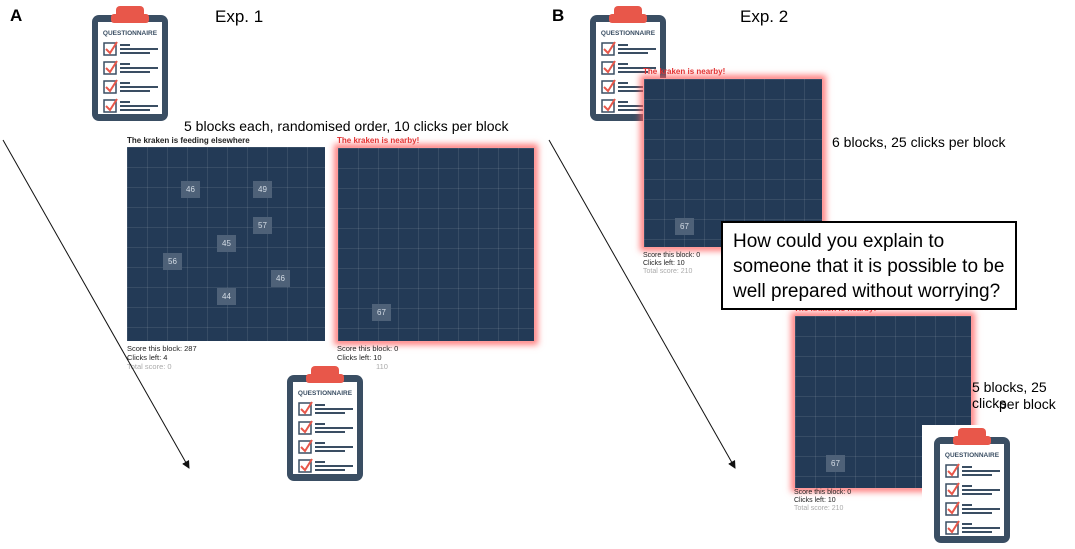 This screenshot has width=1075, height=549. What do you see at coordinates (378, 140) in the screenshot?
I see `kraken-status-right: The kraken is nearby!` at bounding box center [378, 140].